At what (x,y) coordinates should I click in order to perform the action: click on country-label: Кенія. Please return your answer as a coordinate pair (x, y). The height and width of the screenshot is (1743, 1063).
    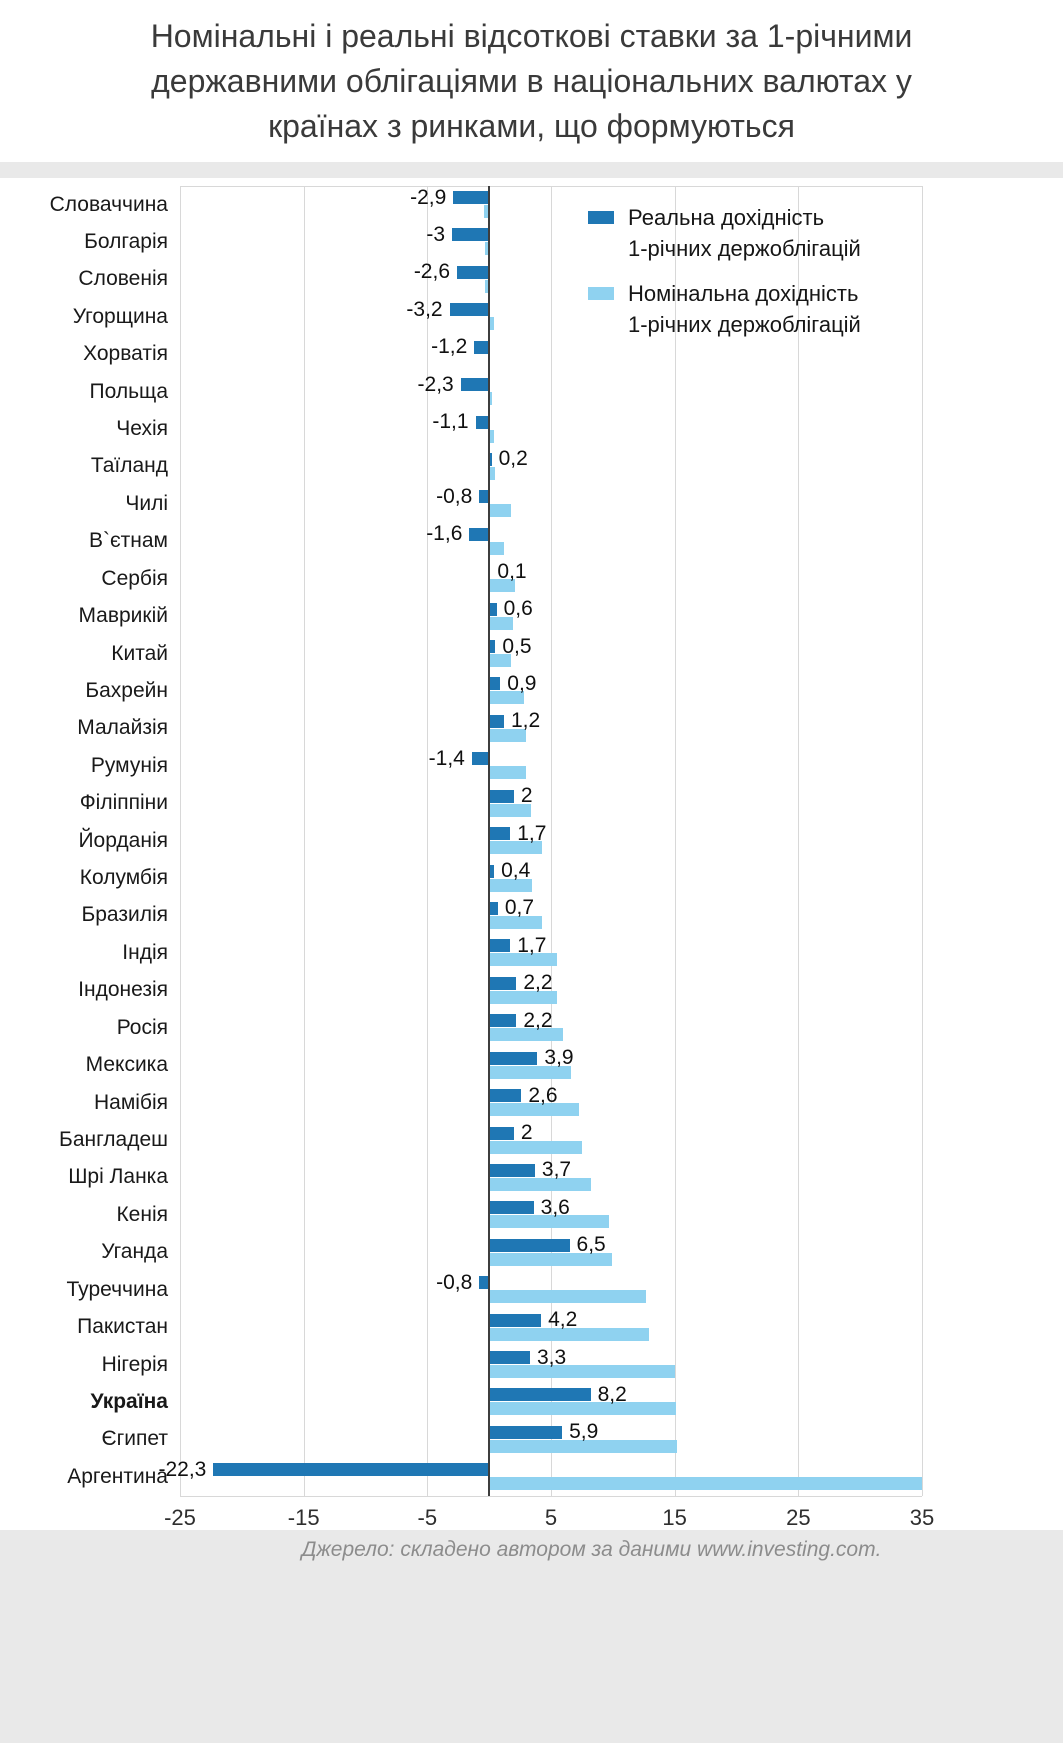
    Looking at the image, I should click on (142, 1214).